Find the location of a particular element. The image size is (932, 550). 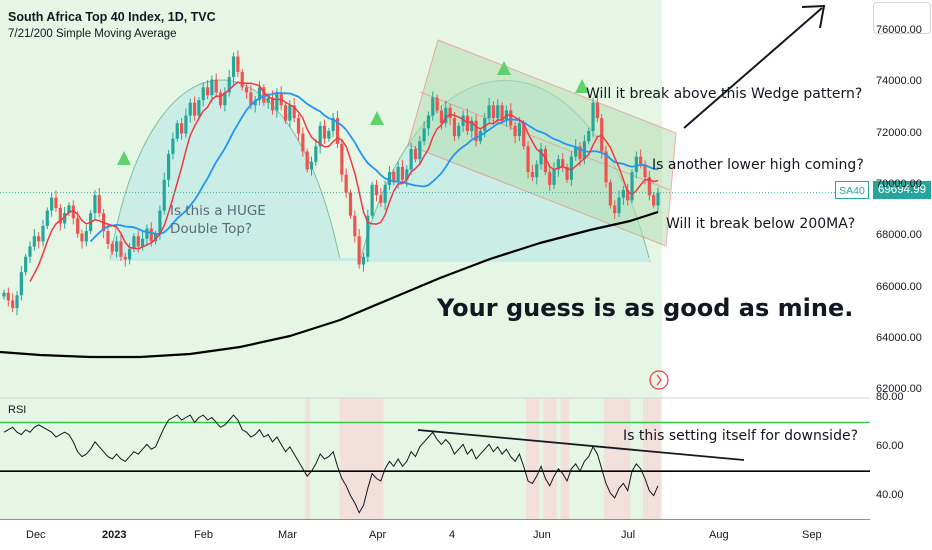

rsi-axis-tick: 40.00 is located at coordinates (890, 494).